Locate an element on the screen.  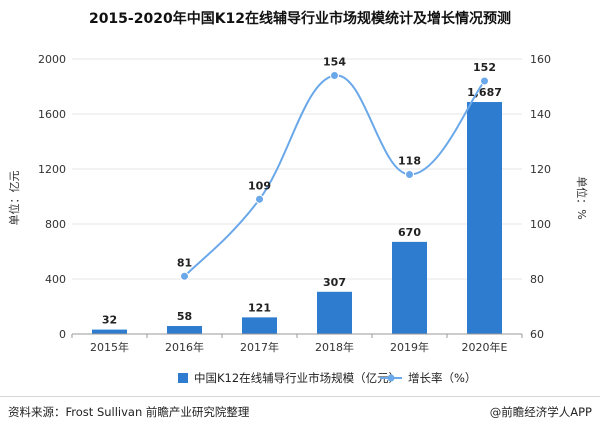
x-tick-label: 2017年 is located at coordinates (259, 347).